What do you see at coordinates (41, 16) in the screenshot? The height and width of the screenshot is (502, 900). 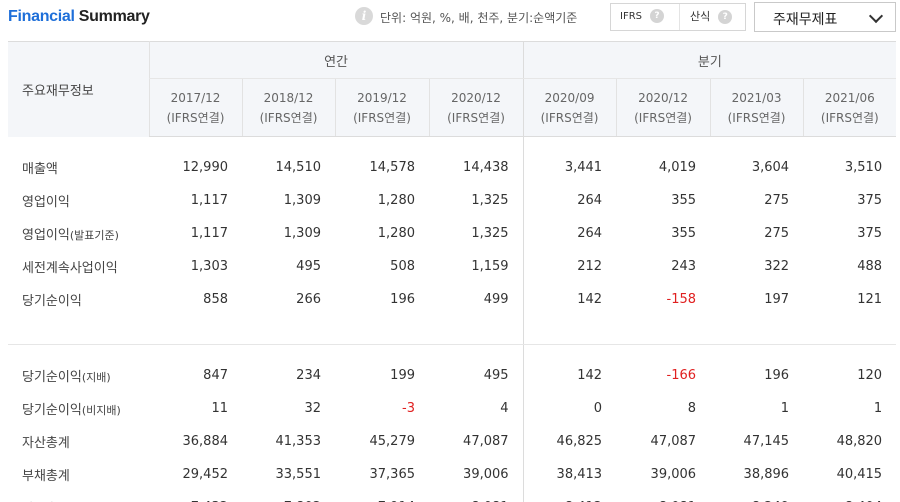 I see `title-financial: Financial` at bounding box center [41, 16].